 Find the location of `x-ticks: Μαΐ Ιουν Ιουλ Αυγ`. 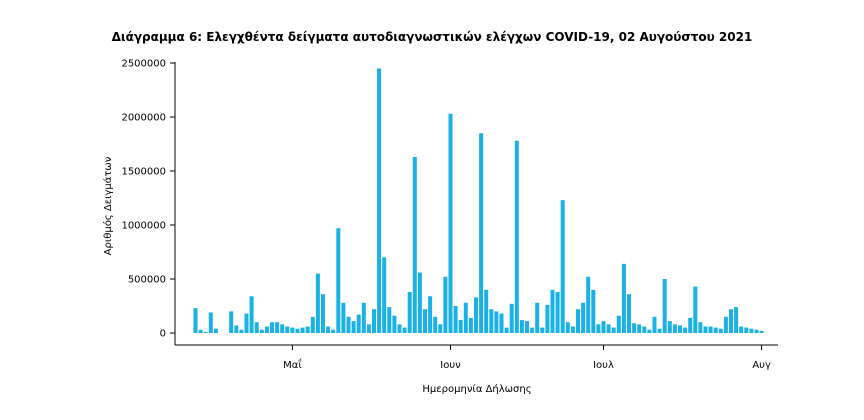

x-ticks: Μαΐ Ιουν Ιουλ Αυγ is located at coordinates (527, 358).